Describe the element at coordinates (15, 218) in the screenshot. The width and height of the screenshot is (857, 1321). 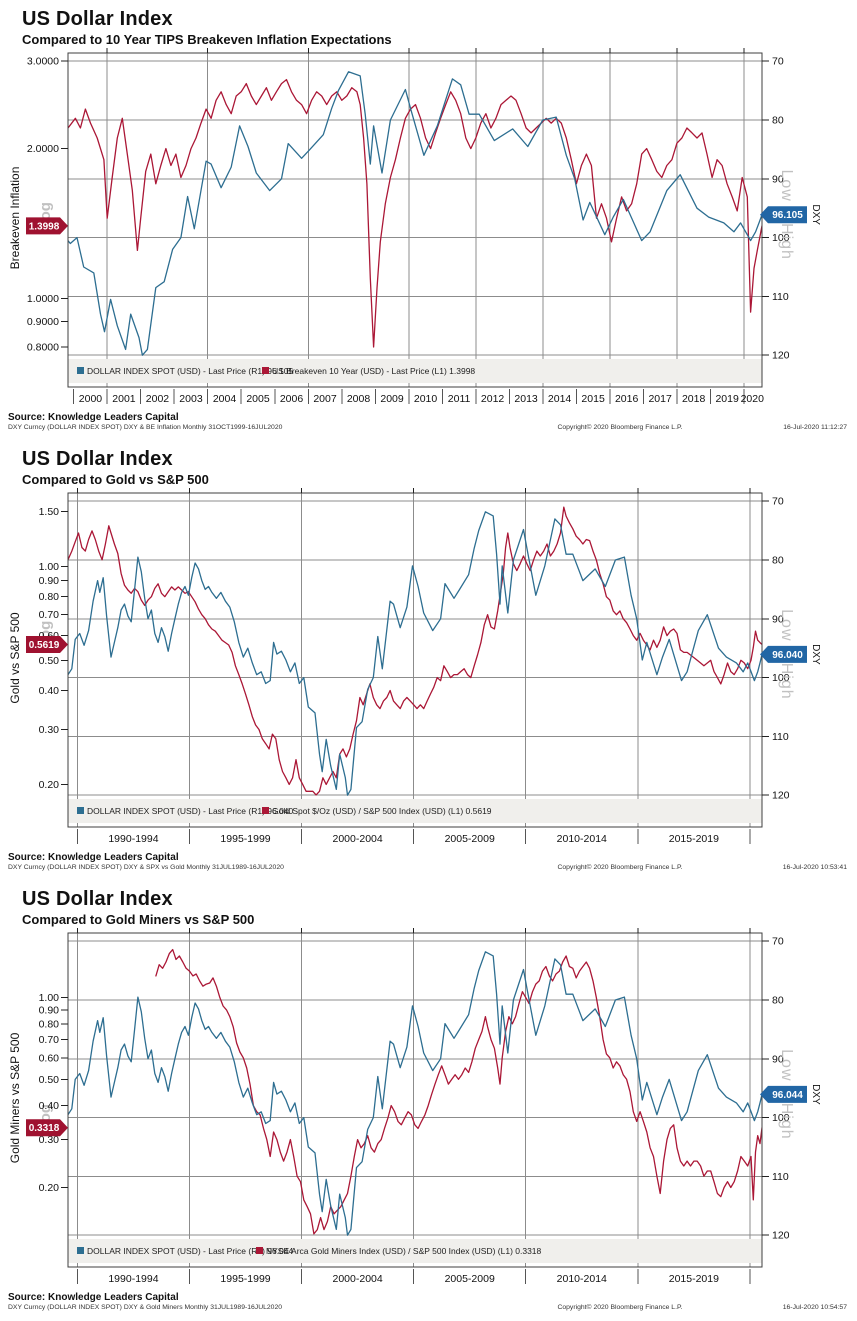
I see `left-axis-title: Breakeven Inflation` at that location.